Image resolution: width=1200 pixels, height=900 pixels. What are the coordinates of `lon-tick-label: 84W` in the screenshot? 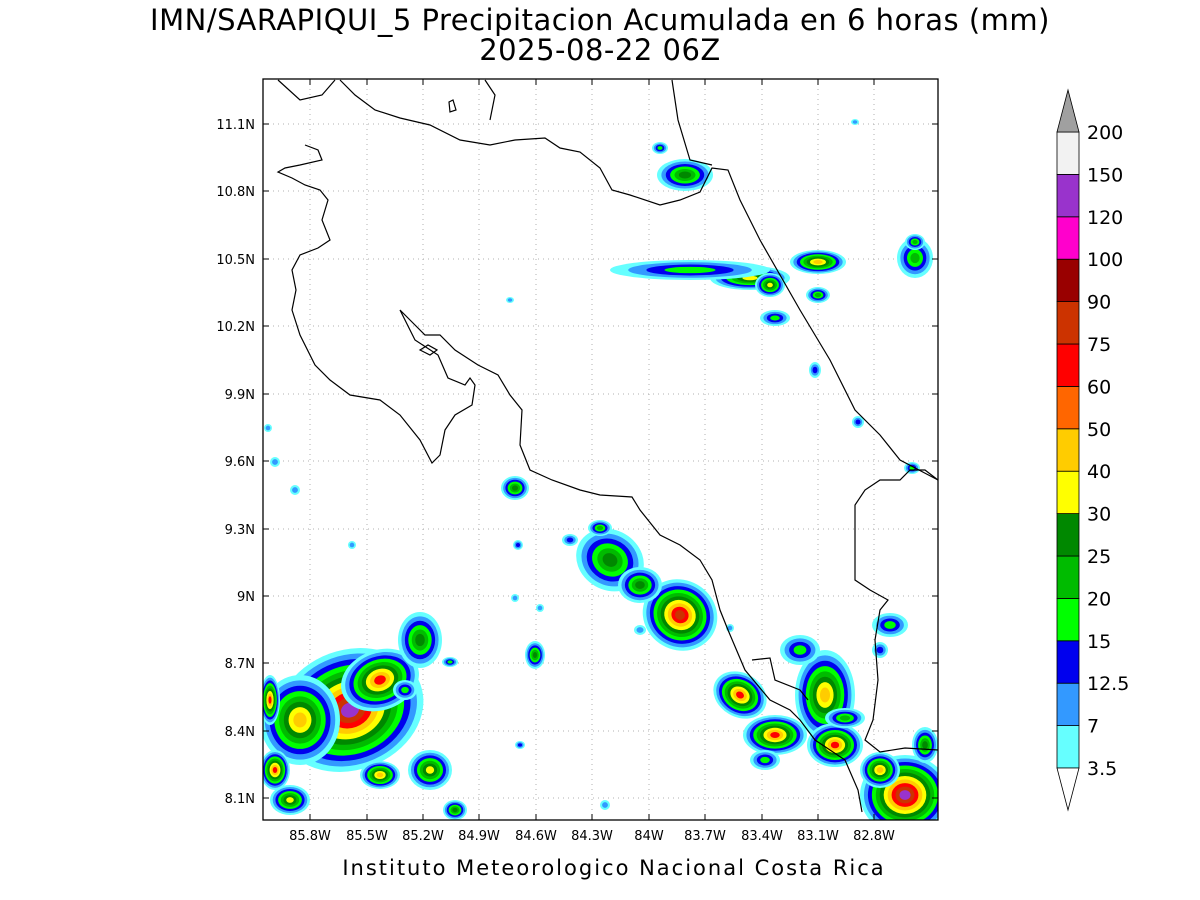 It's located at (649, 836).